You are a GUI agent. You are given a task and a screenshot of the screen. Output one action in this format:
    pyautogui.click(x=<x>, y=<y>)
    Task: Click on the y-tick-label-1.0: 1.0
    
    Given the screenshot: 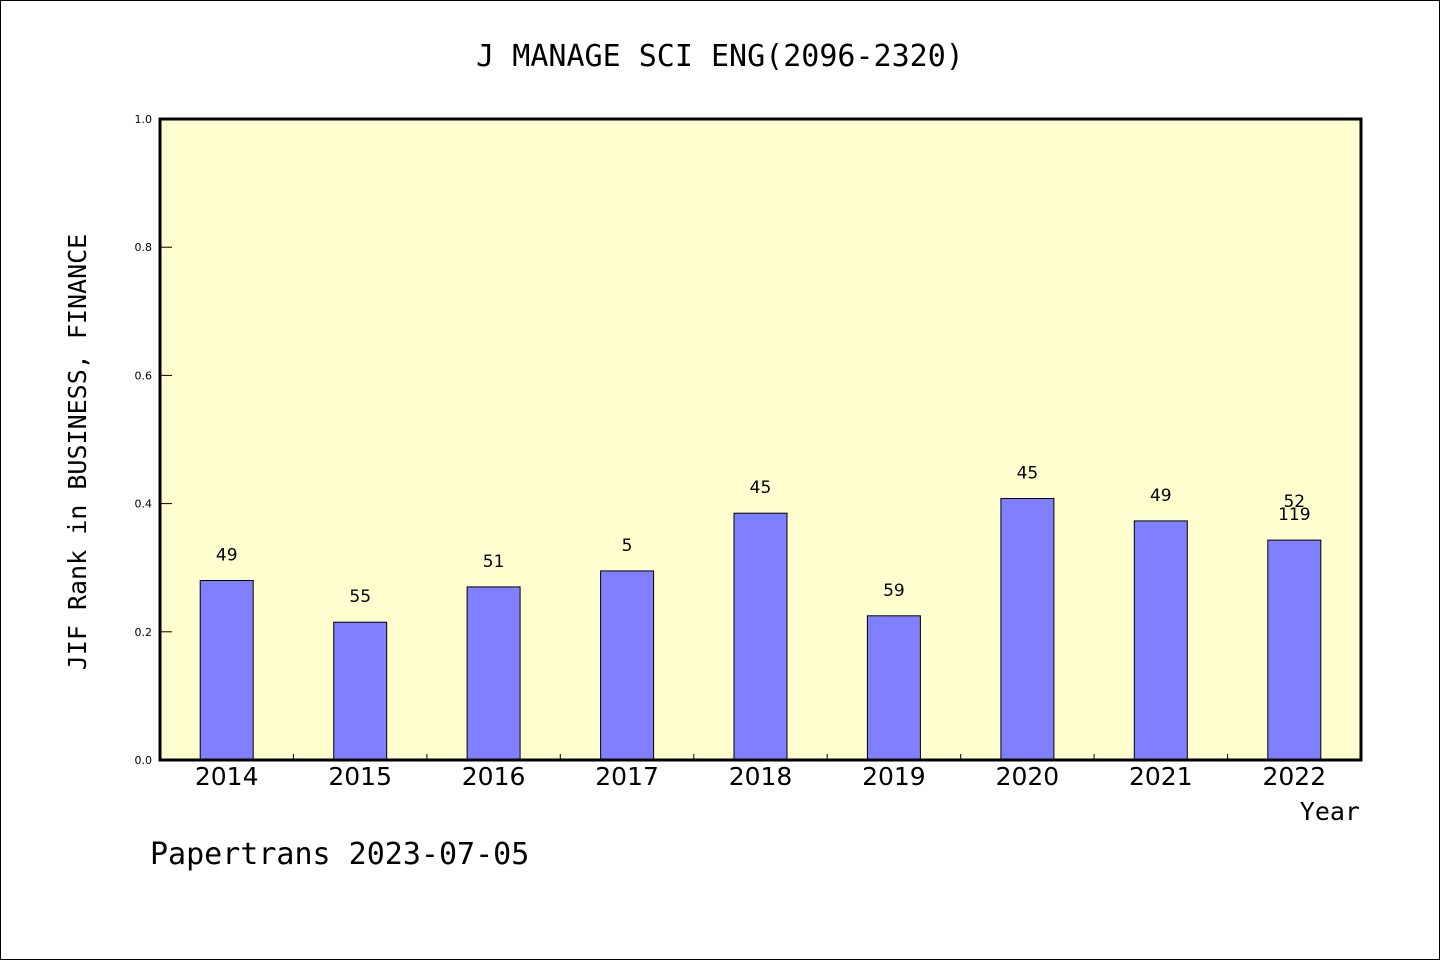 What is the action you would take?
    pyautogui.click(x=144, y=119)
    